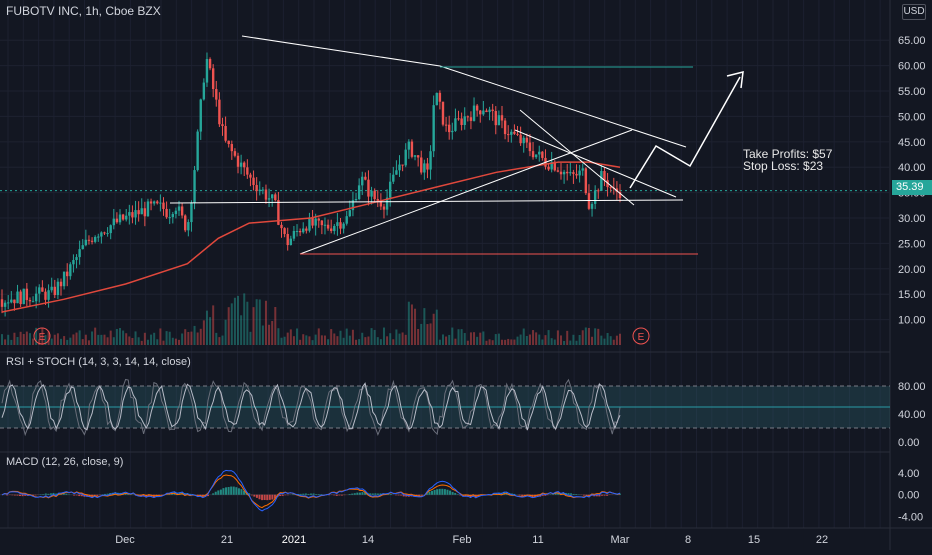 This screenshot has width=932, height=555. I want to click on wedge-lower-trendline, so click(466, 192).